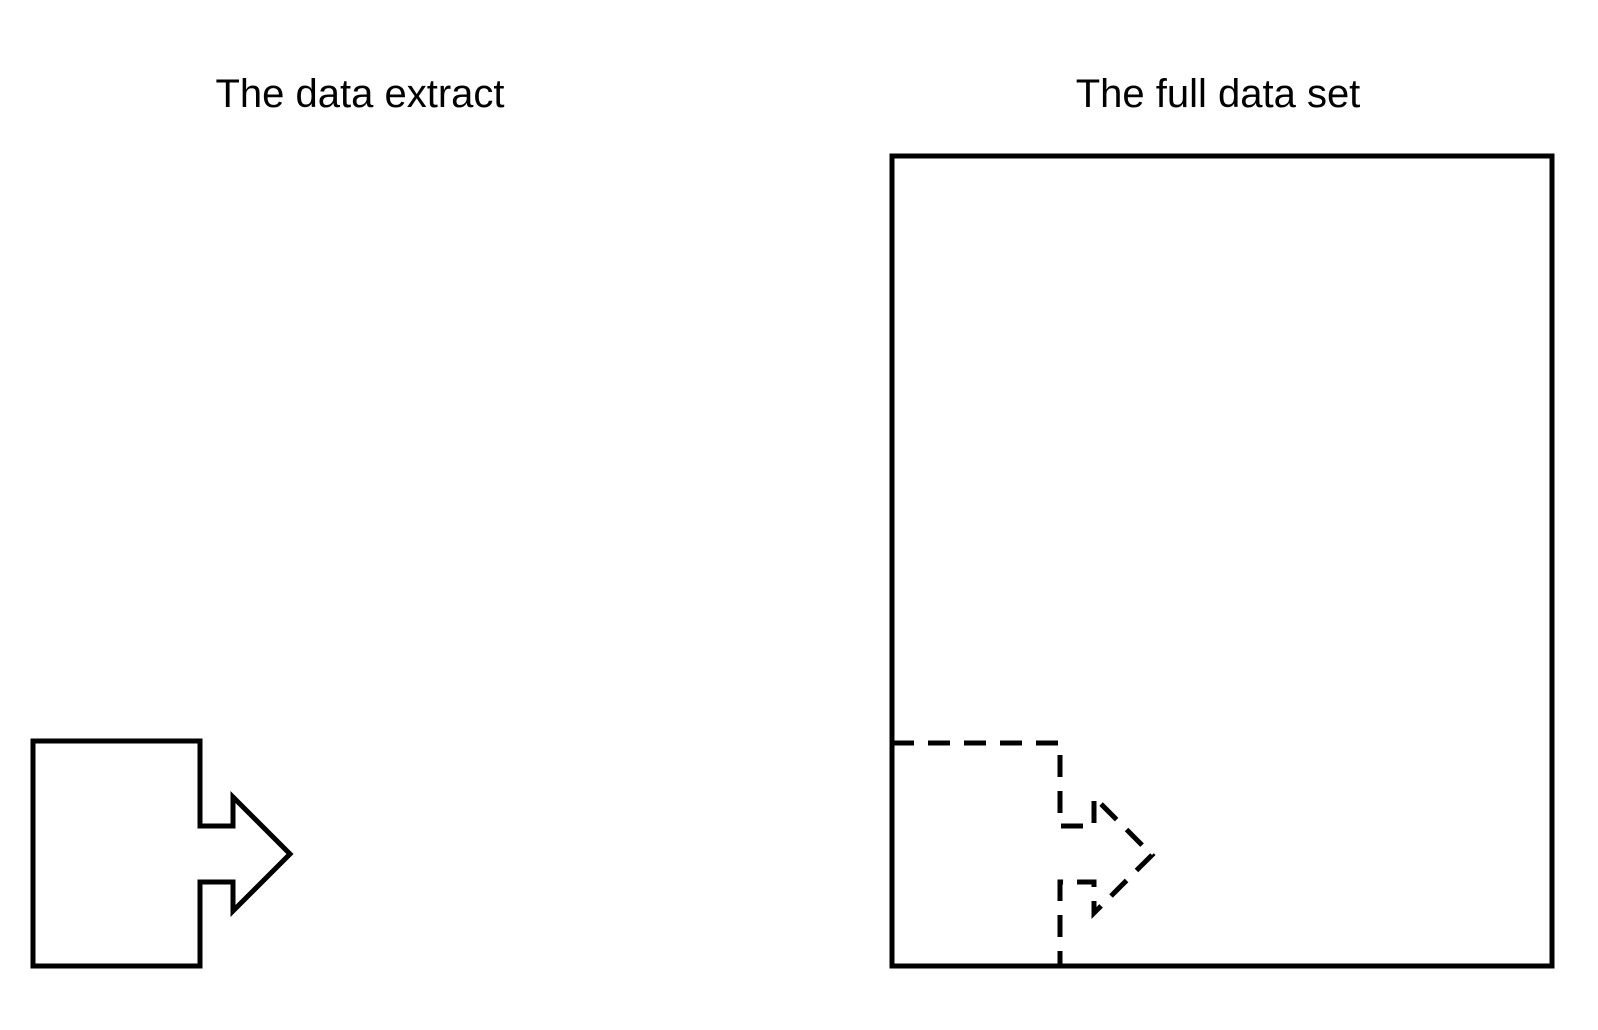 This screenshot has height=1030, width=1598. Describe the element at coordinates (162, 853) in the screenshot. I see `data-extract-shape` at that location.